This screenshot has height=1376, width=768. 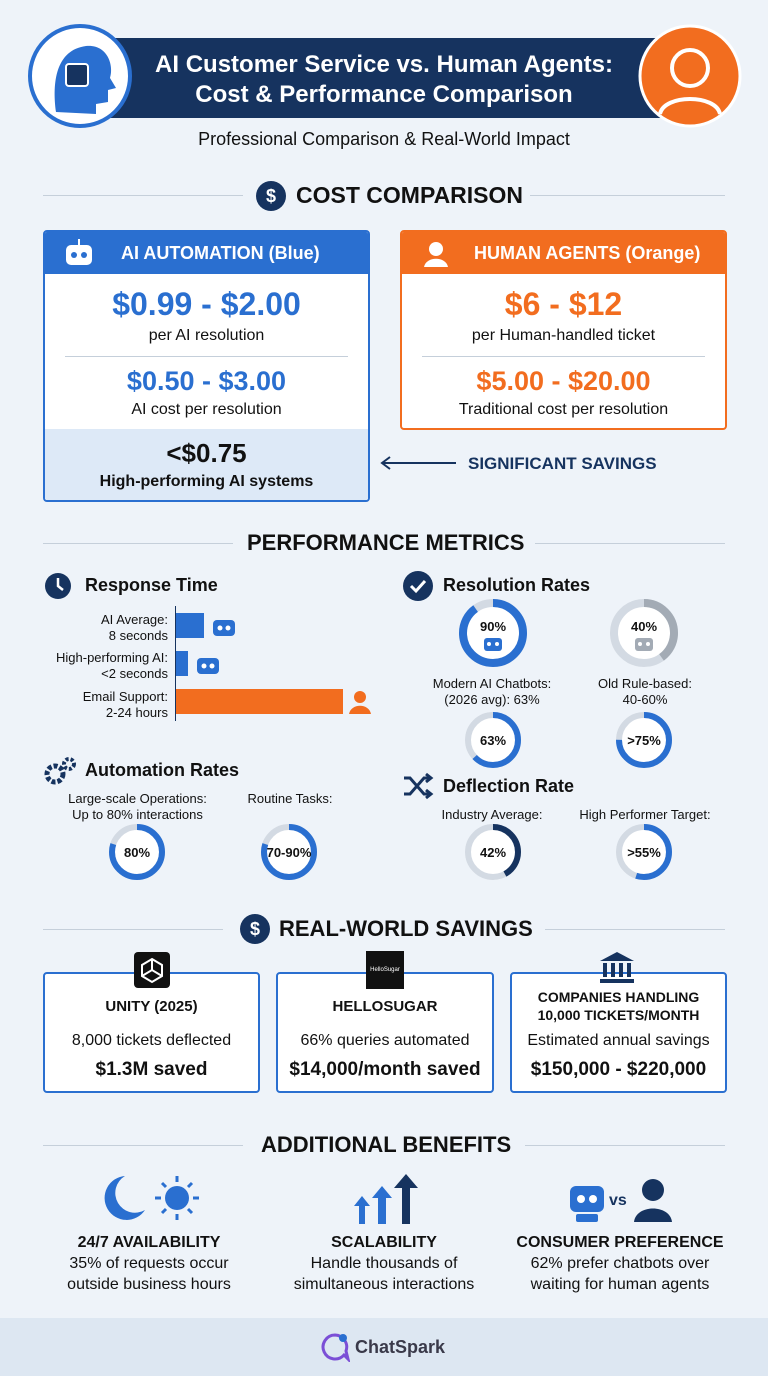 I want to click on panel-title: Deflection Rate, so click(x=509, y=786).